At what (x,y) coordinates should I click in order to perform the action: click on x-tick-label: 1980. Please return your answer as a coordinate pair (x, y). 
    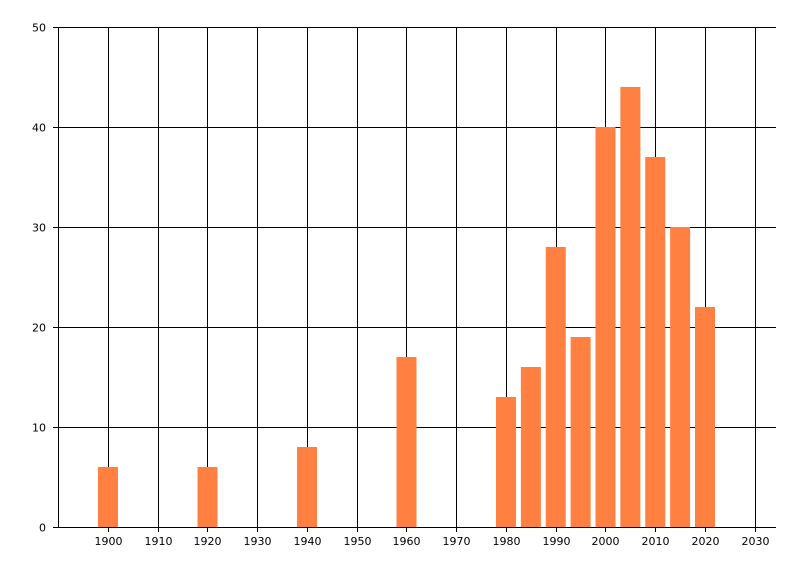
    Looking at the image, I should click on (507, 541).